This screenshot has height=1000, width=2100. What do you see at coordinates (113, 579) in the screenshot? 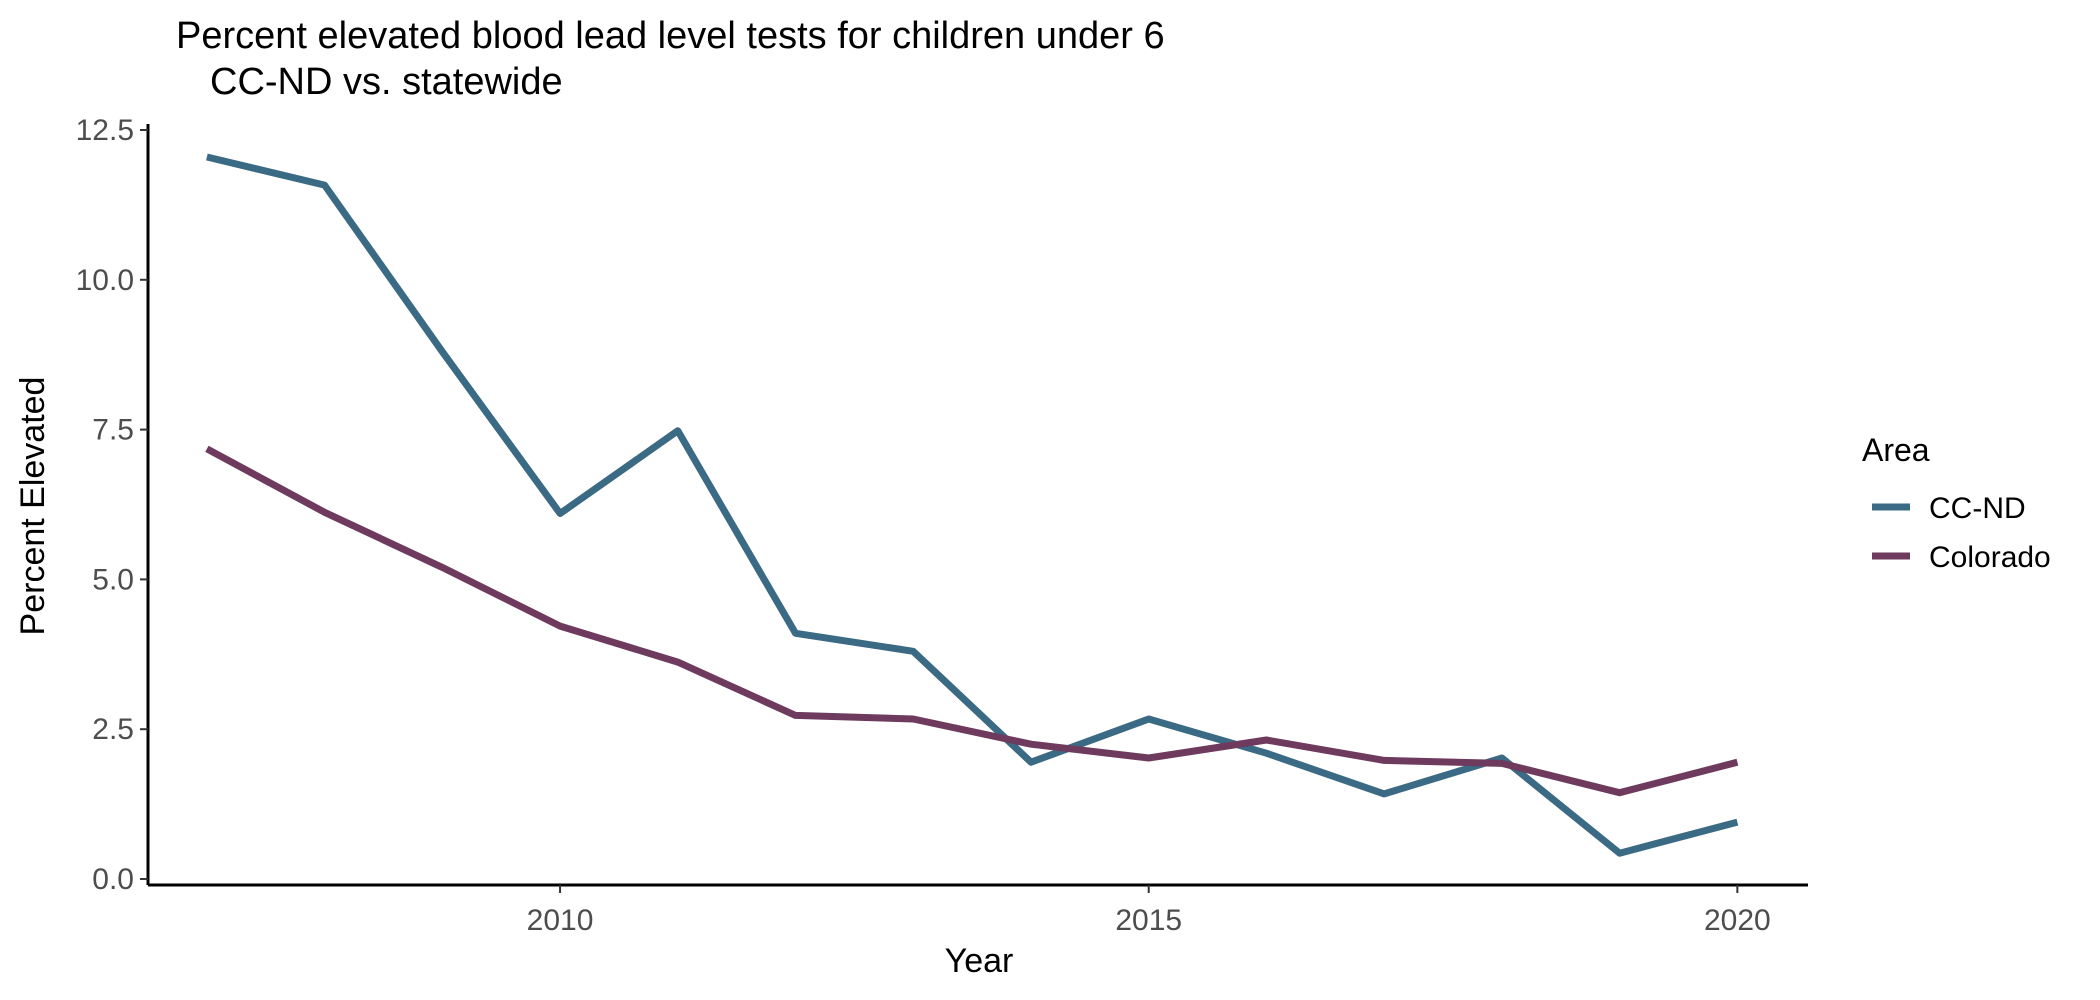
I see `y-tick-label: 5.0` at bounding box center [113, 579].